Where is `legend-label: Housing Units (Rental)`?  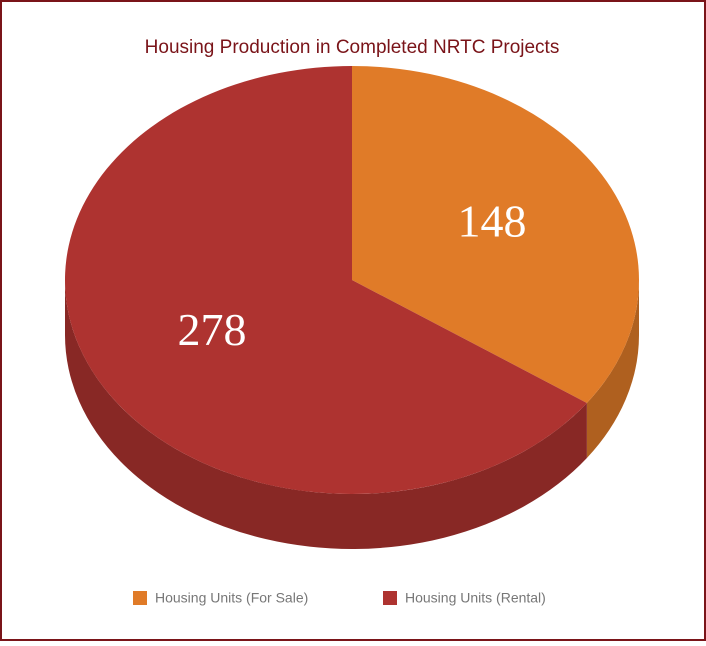
legend-label: Housing Units (Rental) is located at coordinates (475, 598).